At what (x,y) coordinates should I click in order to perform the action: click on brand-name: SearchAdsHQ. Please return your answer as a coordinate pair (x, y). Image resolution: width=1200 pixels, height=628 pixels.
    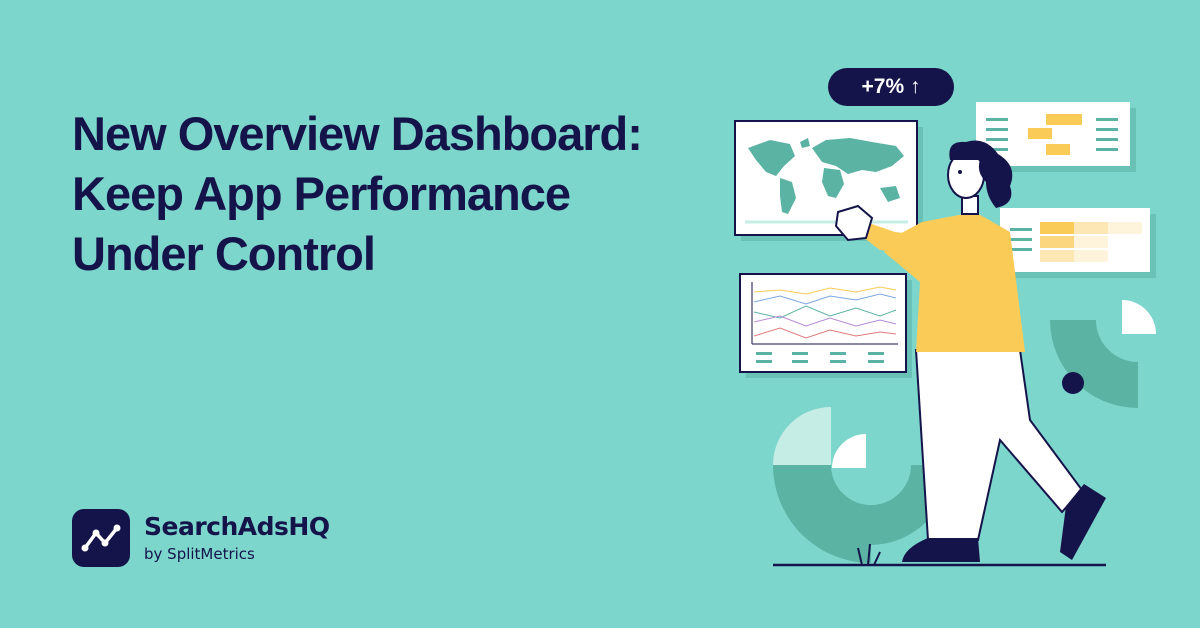
    Looking at the image, I should click on (237, 526).